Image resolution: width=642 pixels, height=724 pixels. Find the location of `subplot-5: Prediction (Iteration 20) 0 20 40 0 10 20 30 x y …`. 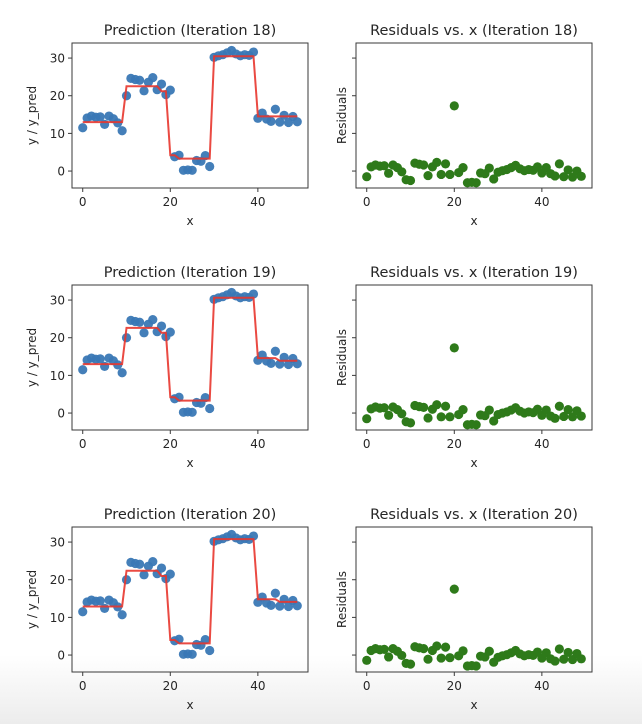

subplot-5: Prediction (Iteration 20) 0 20 40 0 10 20 30 x y … is located at coordinates (167, 609).